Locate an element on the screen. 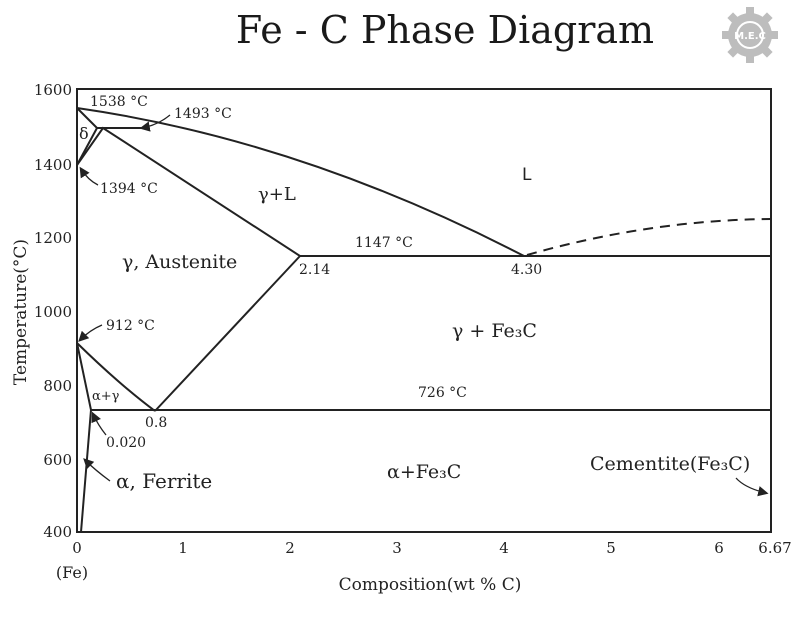 The width and height of the screenshot is (800, 620). y-tick: 600 is located at coordinates (57, 460).